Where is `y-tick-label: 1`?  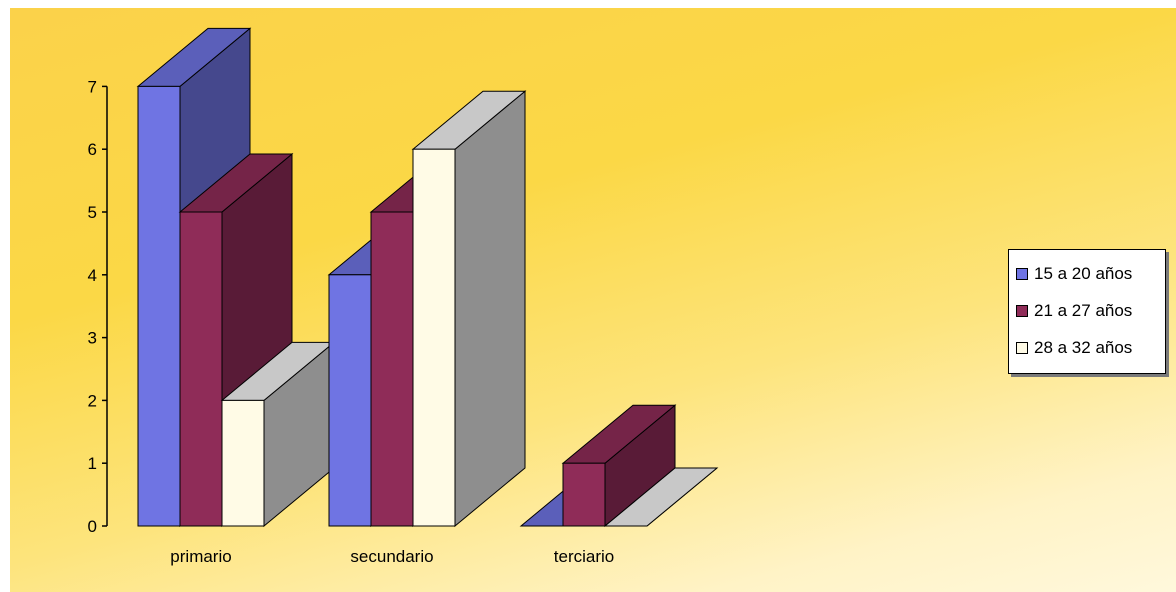
y-tick-label: 1 is located at coordinates (92, 463).